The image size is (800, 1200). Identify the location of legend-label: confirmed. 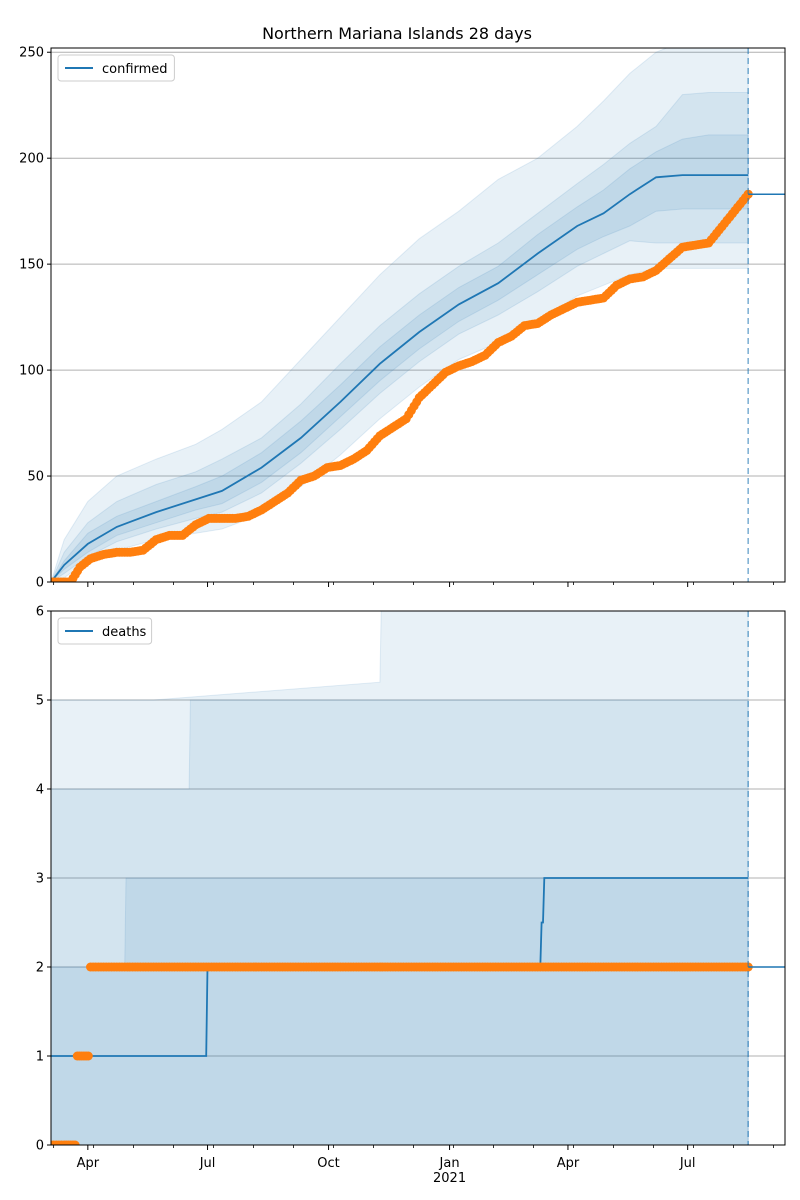
(135, 69).